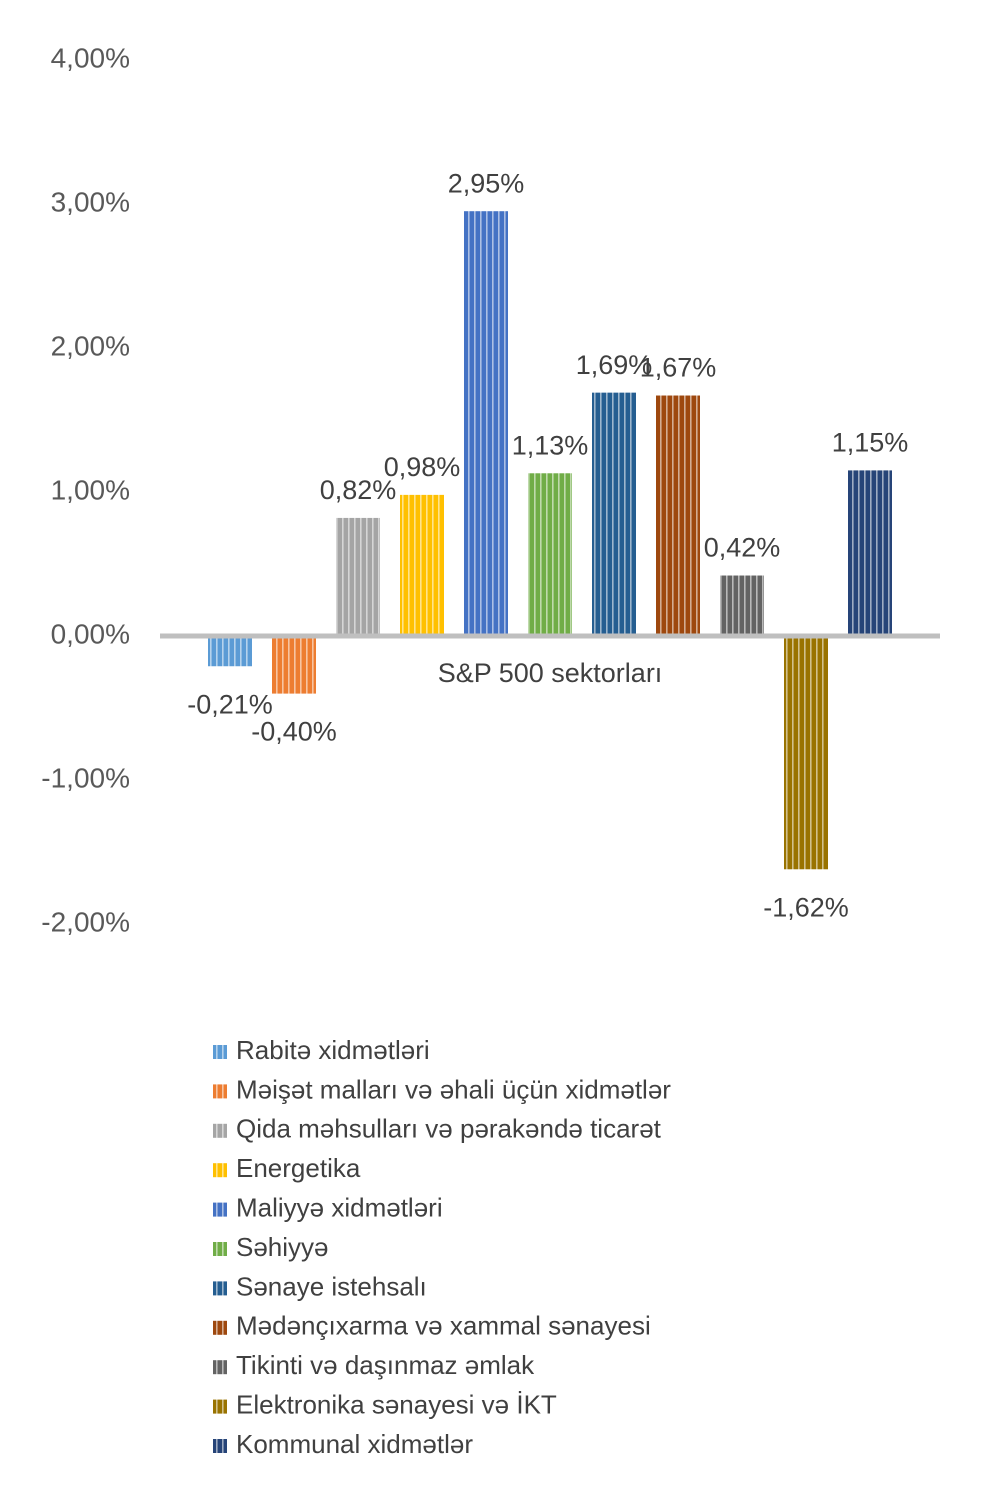 Image resolution: width=994 pixels, height=1500 pixels. I want to click on y-tick-label: 0,00%, so click(90, 633).